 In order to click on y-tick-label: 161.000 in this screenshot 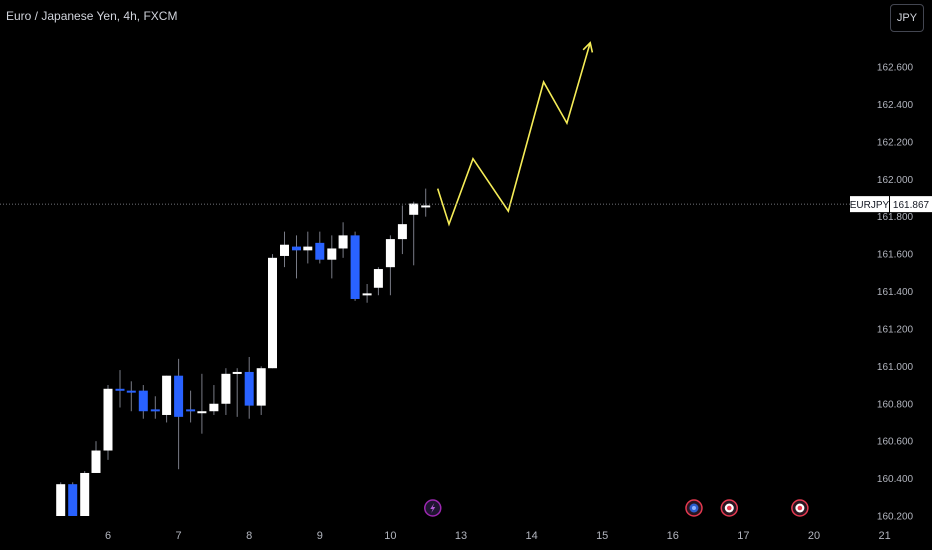, I will do `click(895, 367)`.